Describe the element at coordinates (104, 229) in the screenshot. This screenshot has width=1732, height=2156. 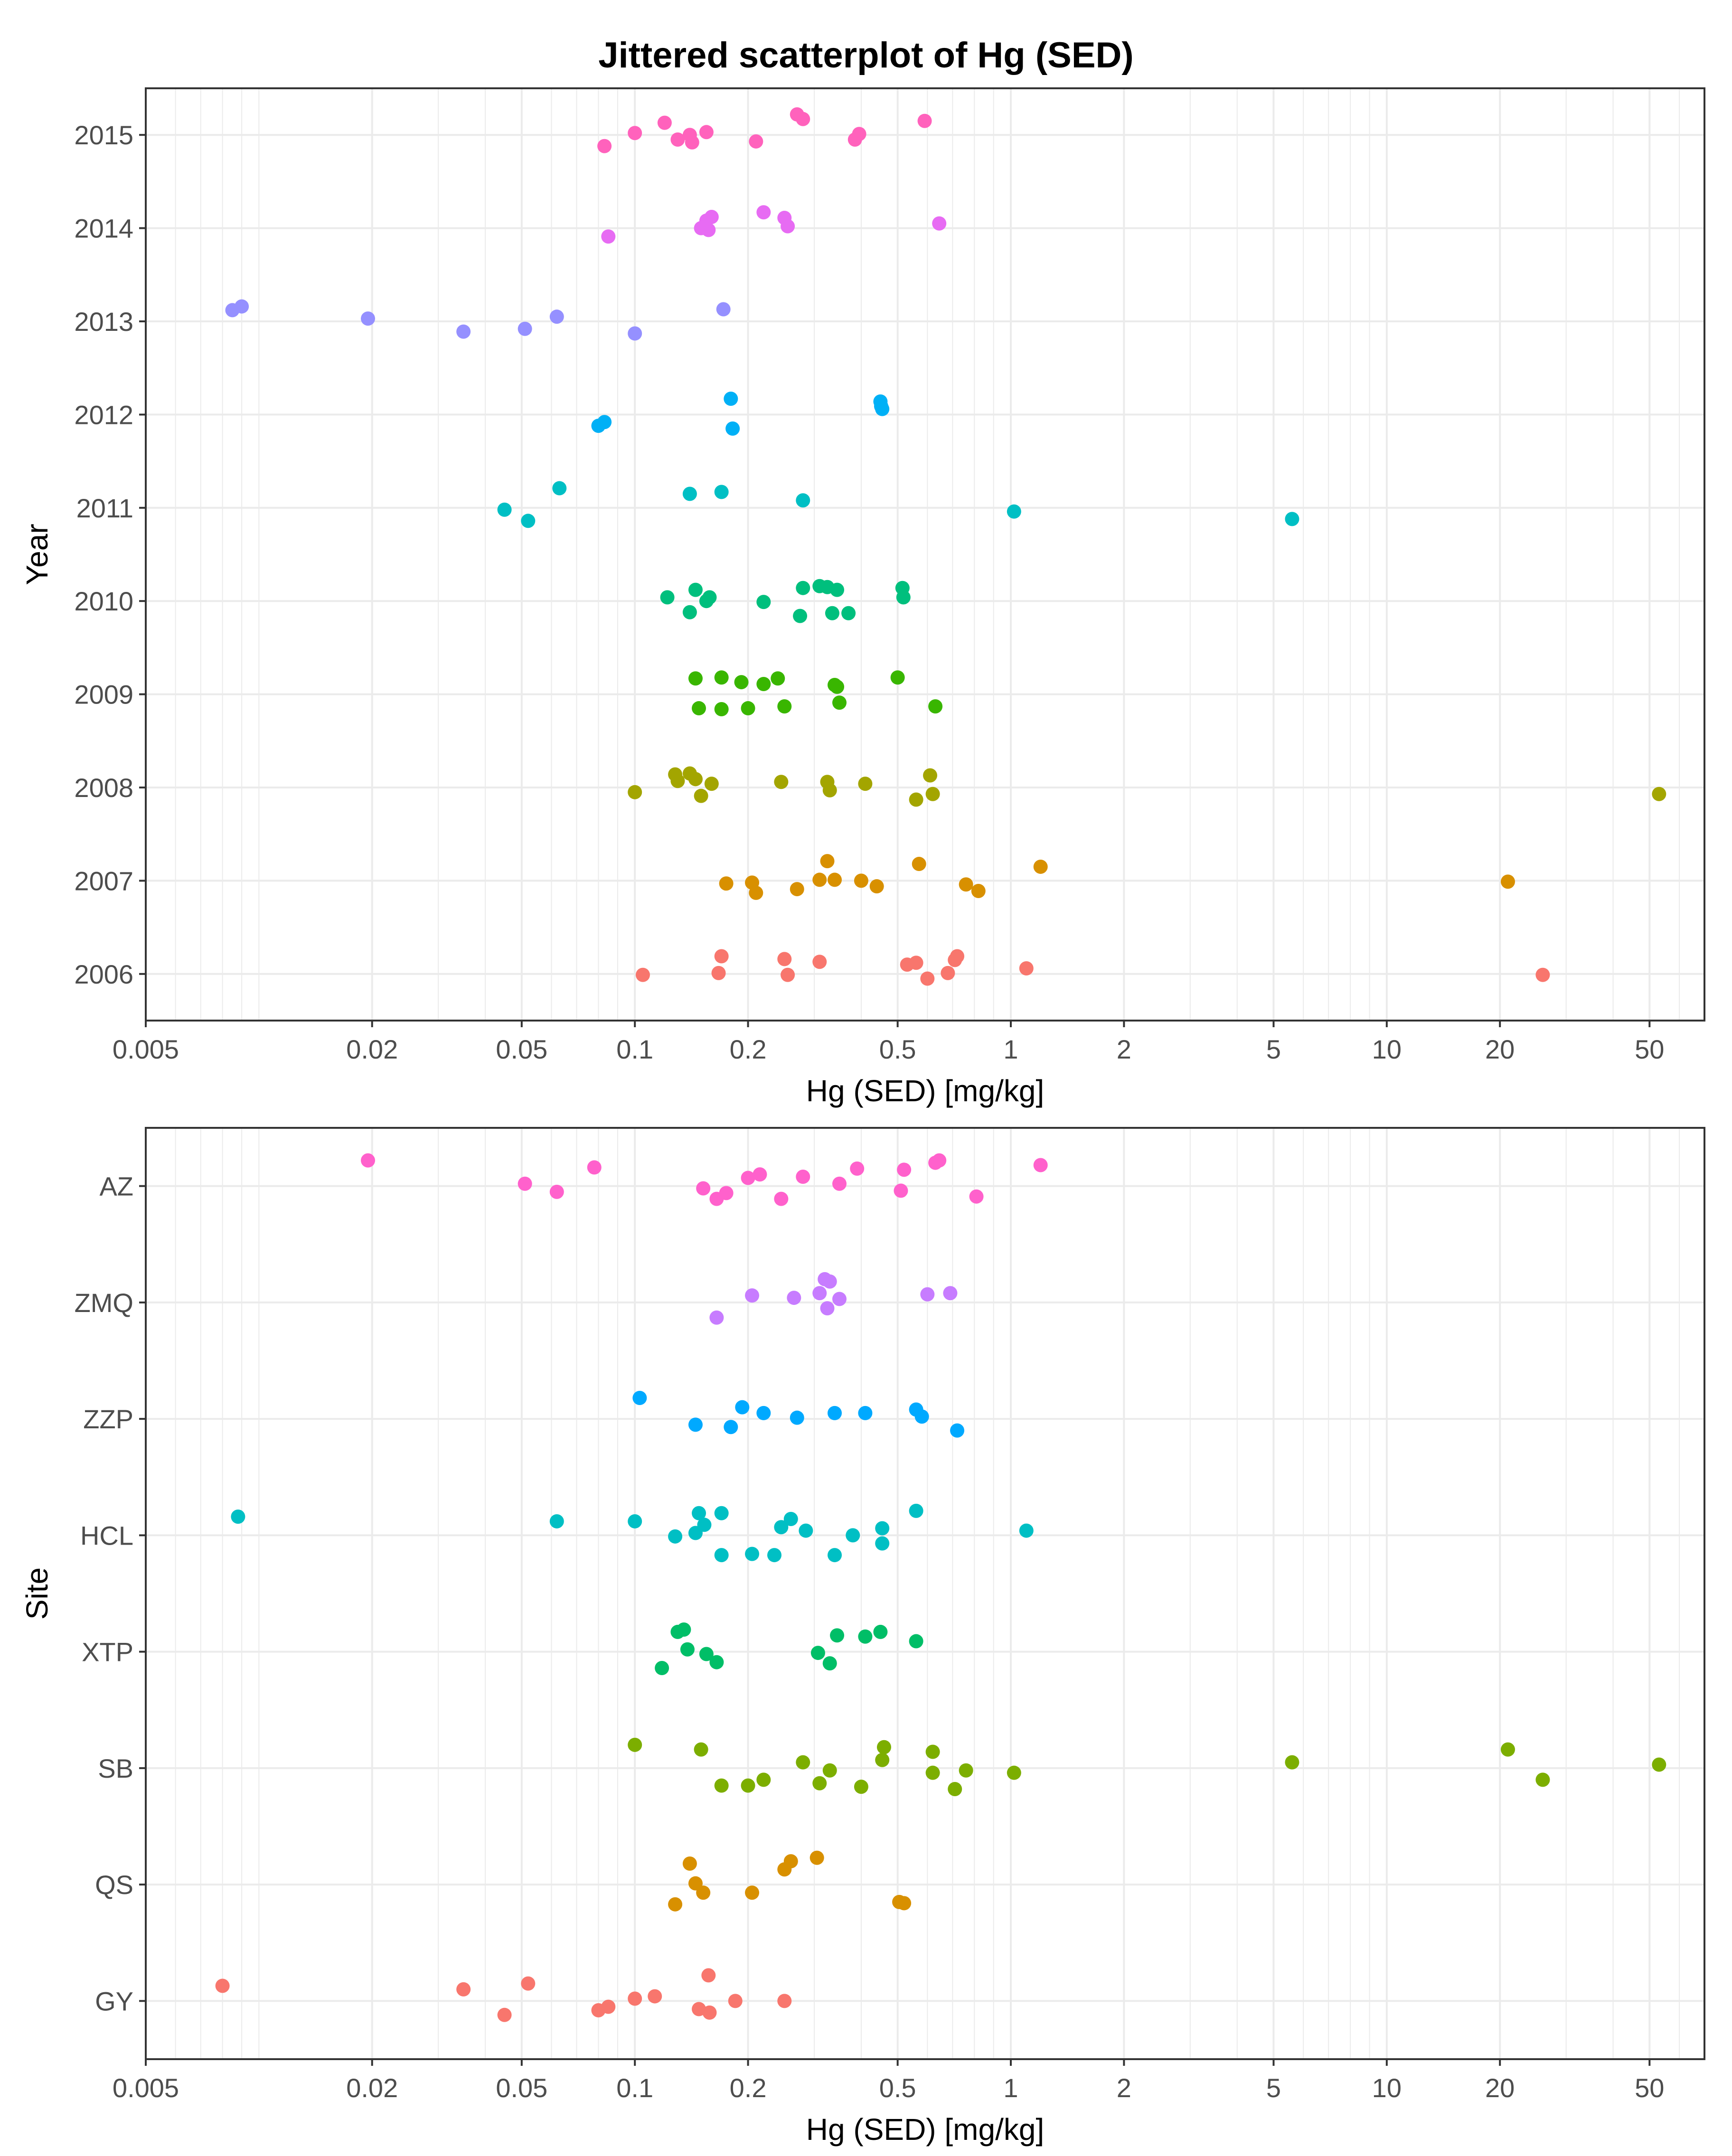
I see `y-tick-label: 2014` at that location.